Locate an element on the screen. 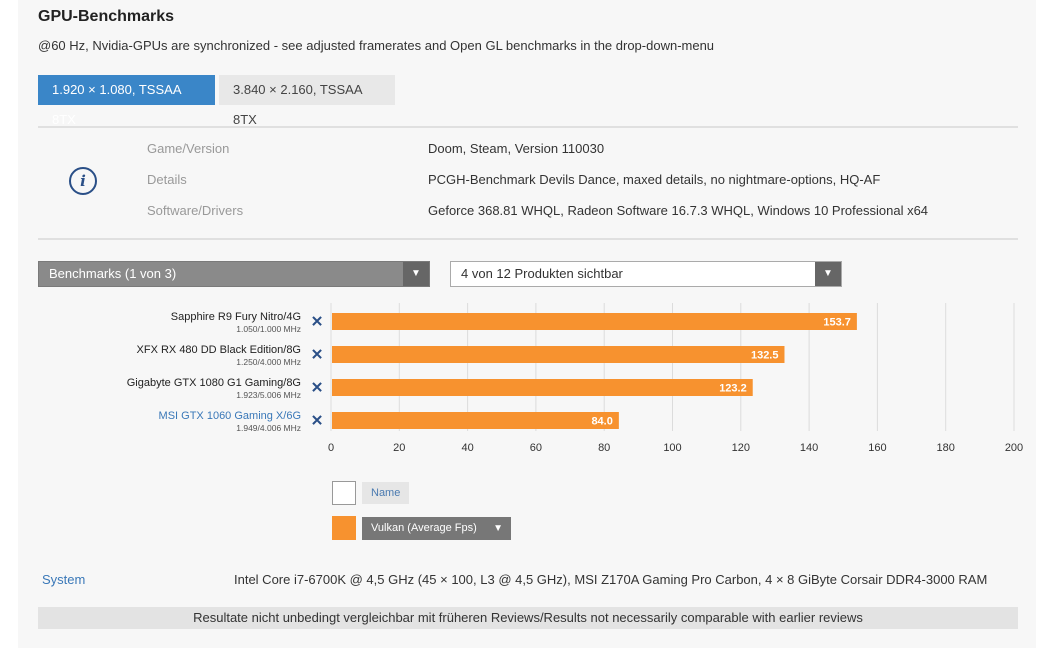 This screenshot has width=1054, height=657. legend-series-swatch is located at coordinates (344, 528).